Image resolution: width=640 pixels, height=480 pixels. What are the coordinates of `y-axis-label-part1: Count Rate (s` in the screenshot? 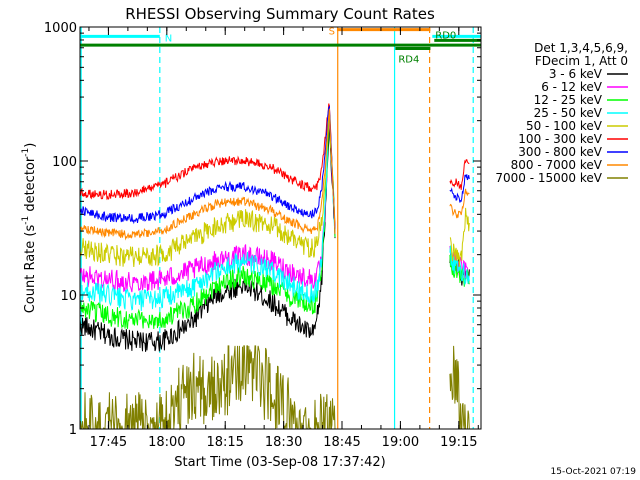 It's located at (30, 269).